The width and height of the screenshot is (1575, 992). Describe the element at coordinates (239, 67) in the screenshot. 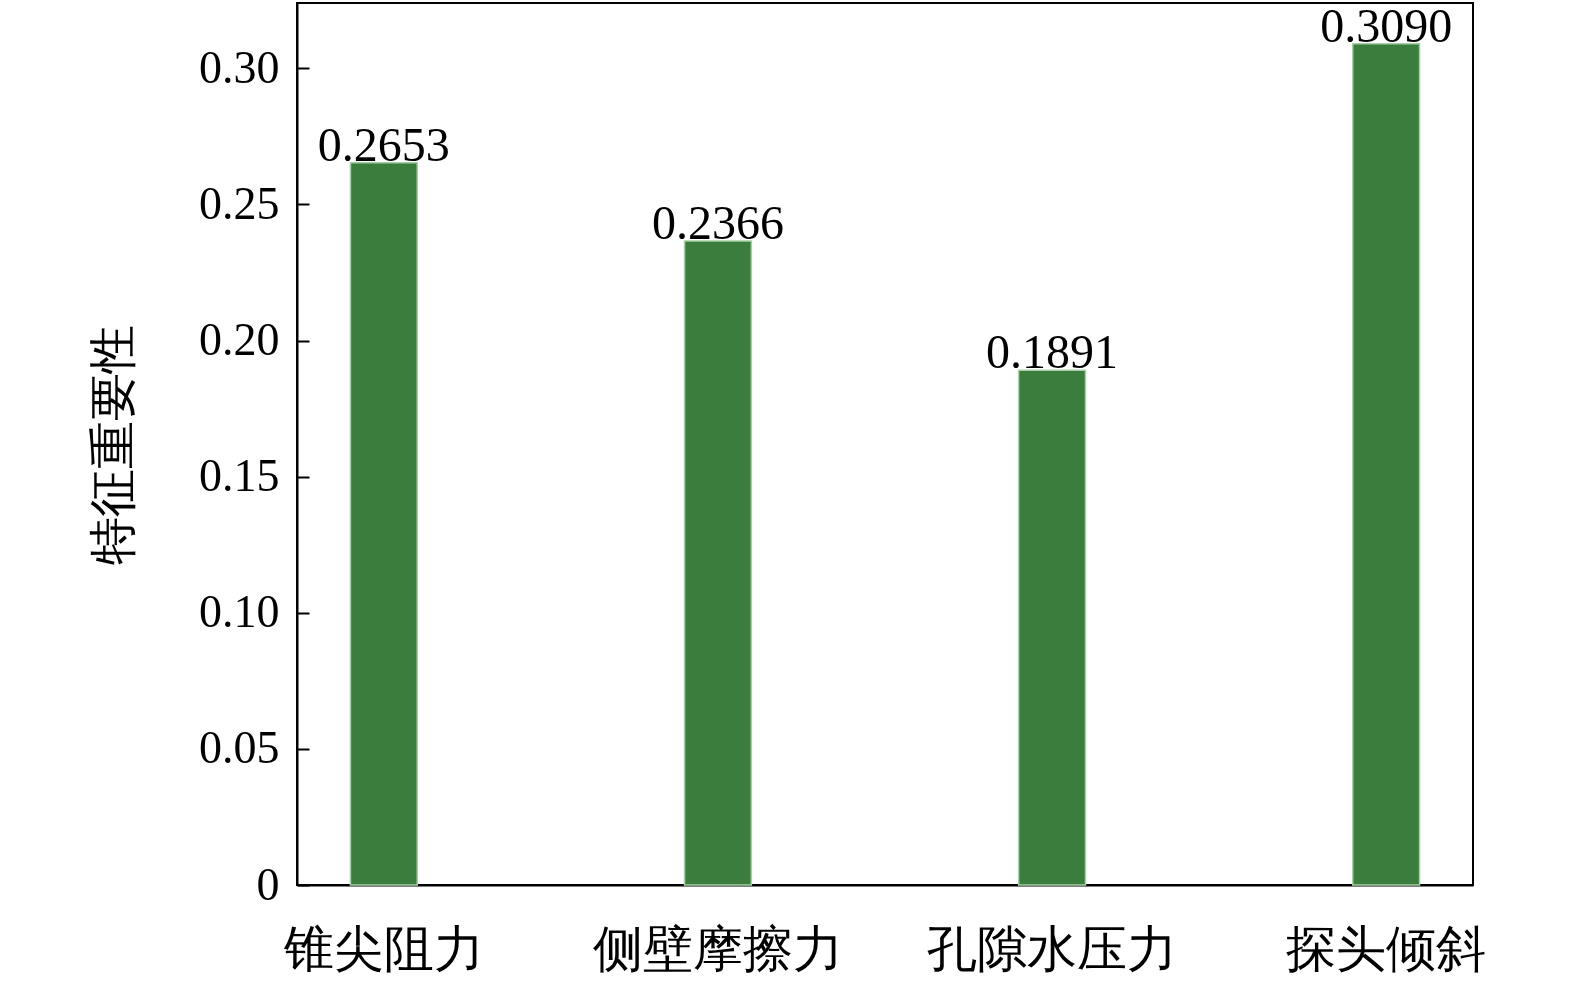

I see `y-tick-label: 0.30` at that location.